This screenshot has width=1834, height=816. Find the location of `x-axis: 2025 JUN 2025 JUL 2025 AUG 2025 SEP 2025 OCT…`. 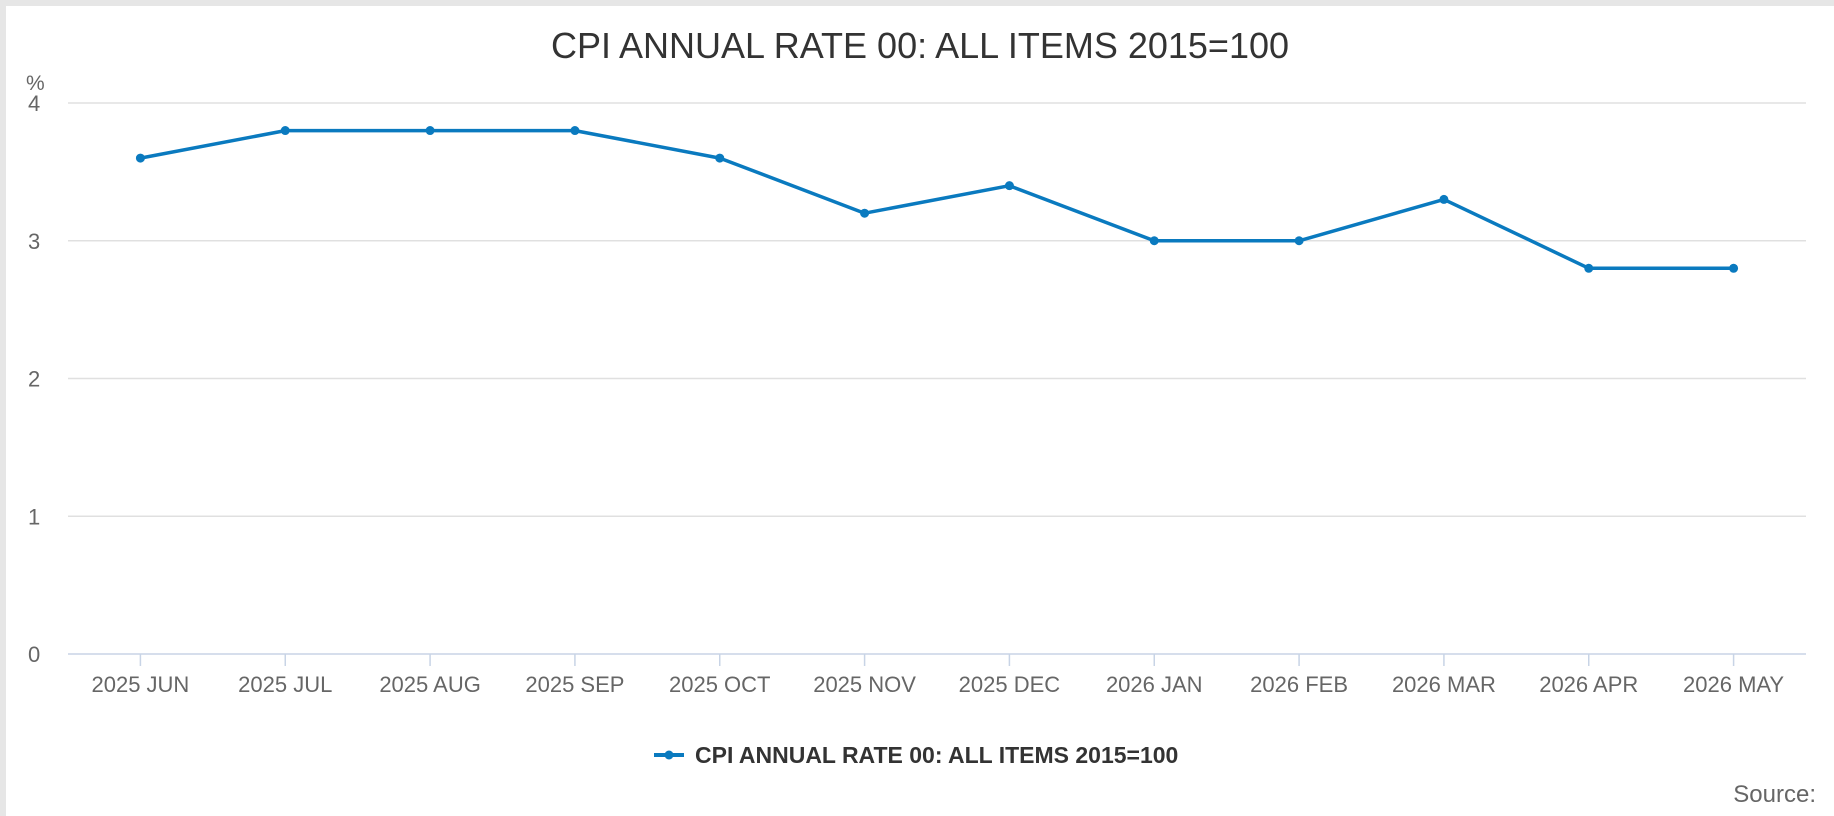

x-axis: 2025 JUN 2025 JUL 2025 AUG 2025 SEP 2025 OCT… is located at coordinates (937, 675).